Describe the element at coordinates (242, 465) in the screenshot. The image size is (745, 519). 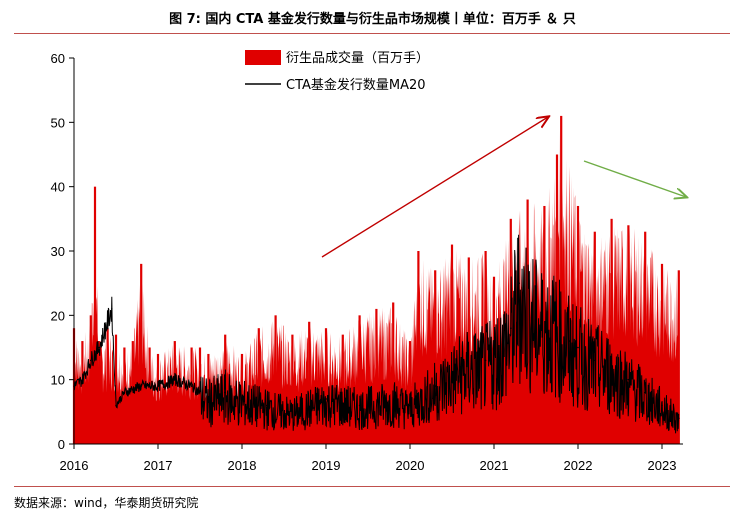
I see `x-tick-label: 2018` at that location.